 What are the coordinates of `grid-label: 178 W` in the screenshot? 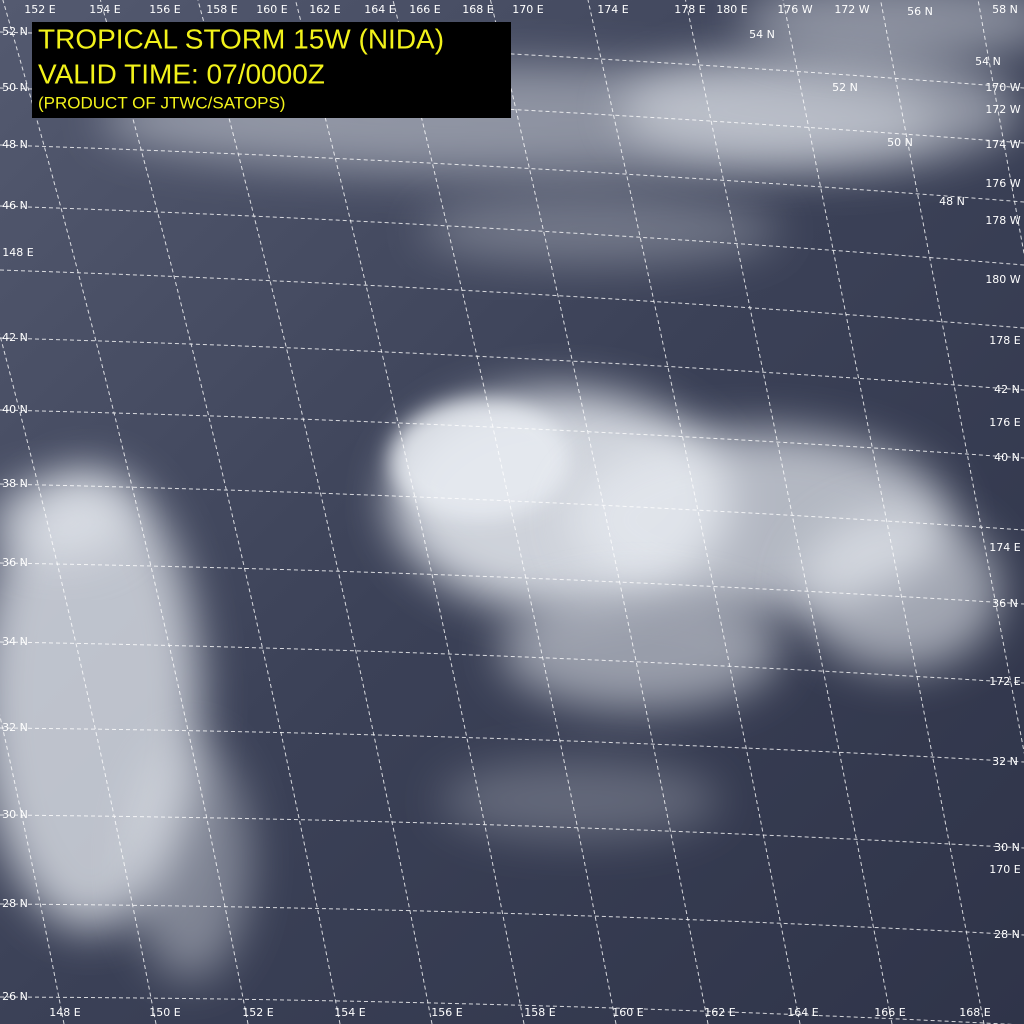 It's located at (1002, 220).